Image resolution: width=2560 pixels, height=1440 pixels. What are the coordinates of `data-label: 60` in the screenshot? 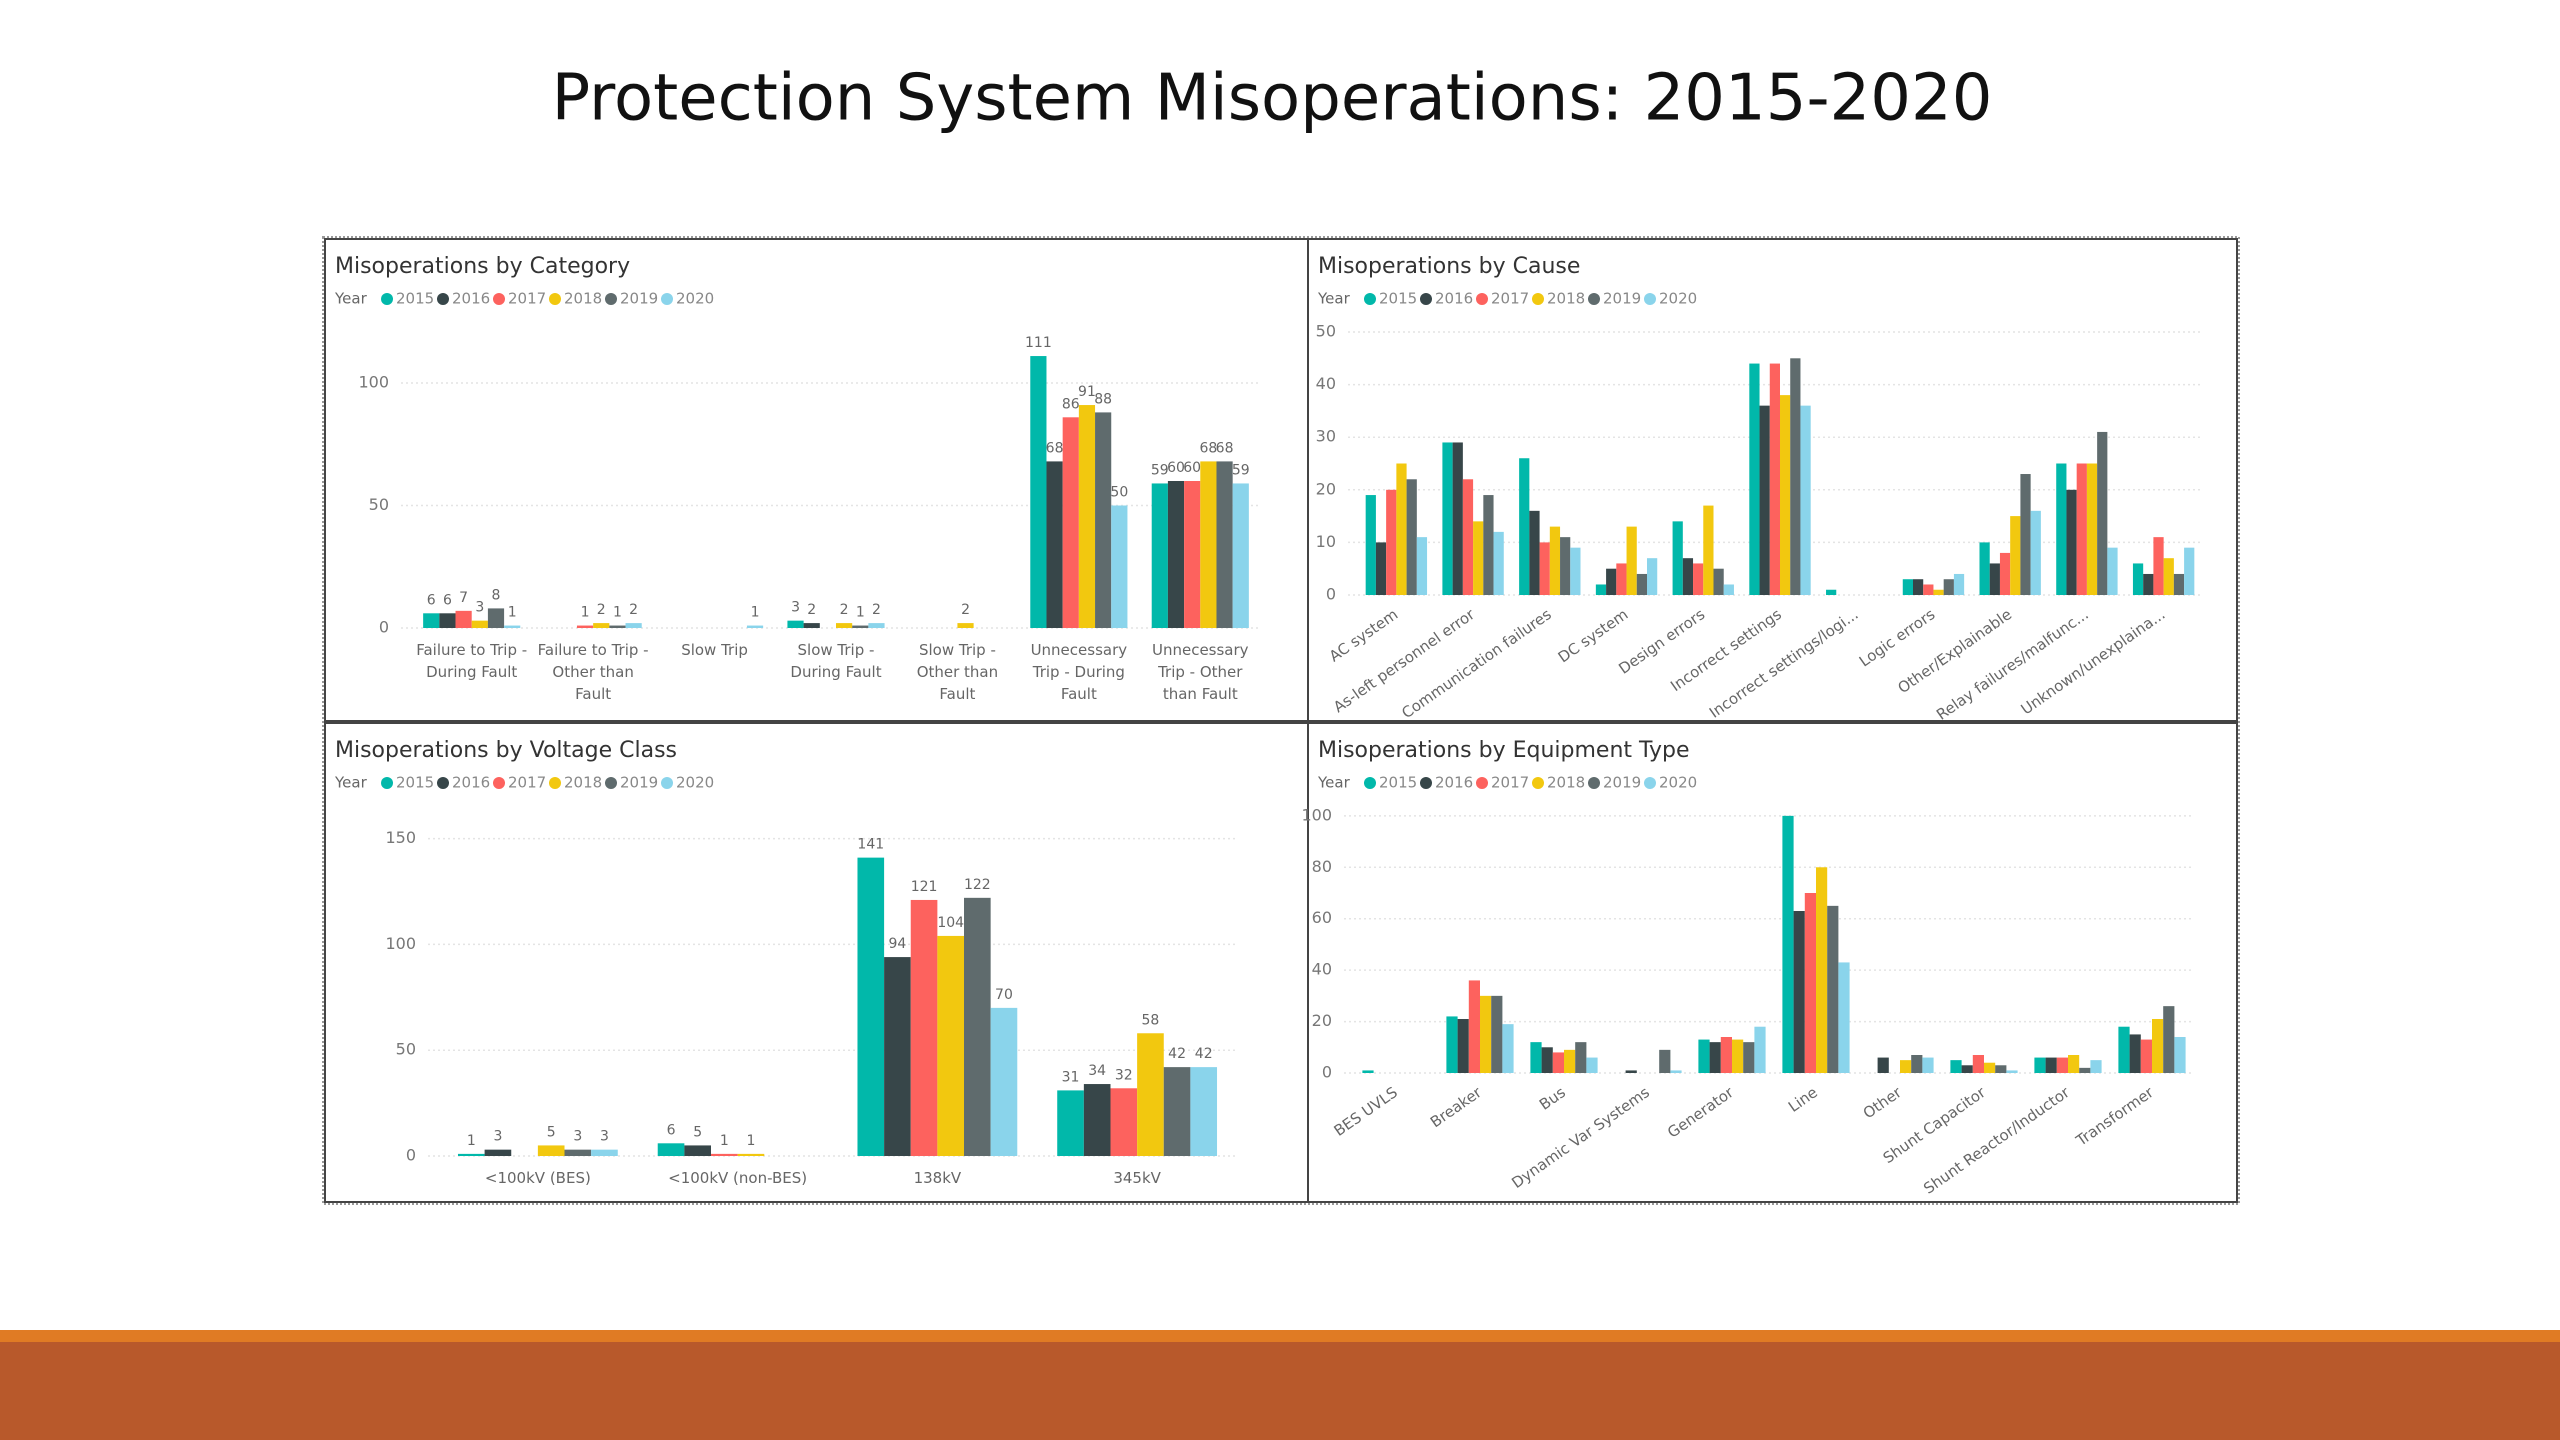 It's located at (1176, 468).